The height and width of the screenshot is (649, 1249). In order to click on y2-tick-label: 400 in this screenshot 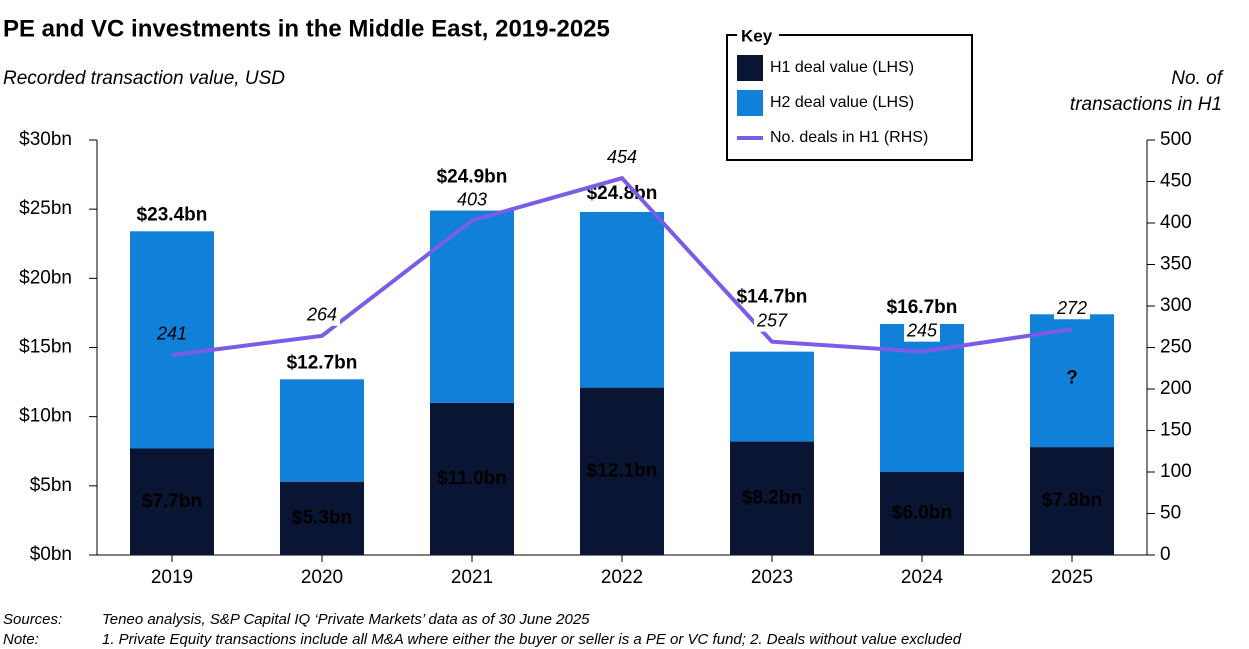, I will do `click(1176, 222)`.